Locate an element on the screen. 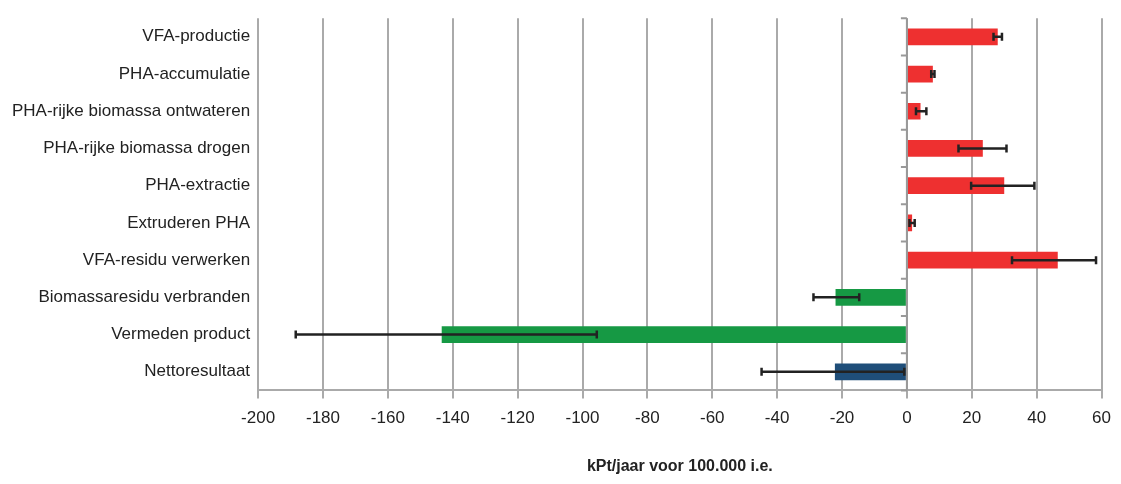 This screenshot has height=484, width=1121. x-tick-label: 60 is located at coordinates (1102, 418).